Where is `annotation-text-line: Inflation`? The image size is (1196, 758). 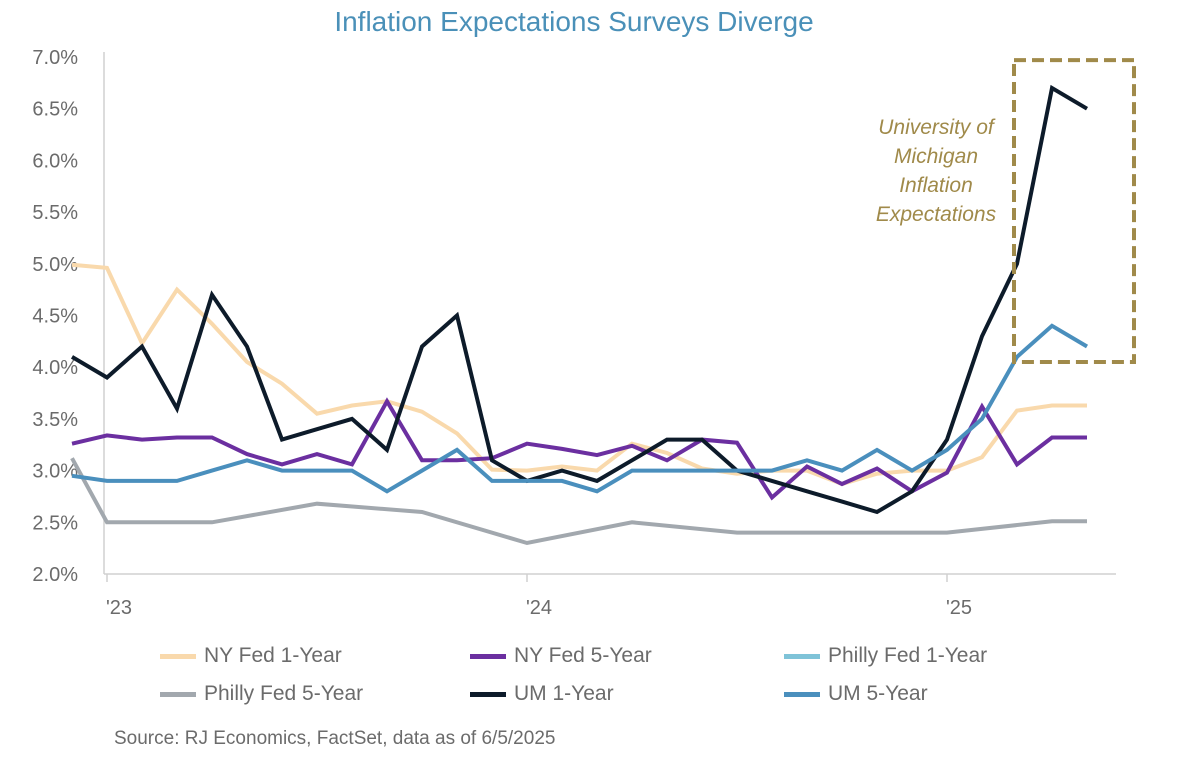 annotation-text-line: Inflation is located at coordinates (936, 185).